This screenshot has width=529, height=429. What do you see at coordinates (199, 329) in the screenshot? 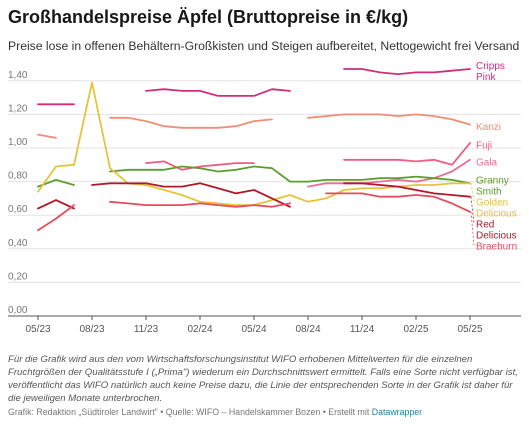
I see `x-tick-label: 02/24` at bounding box center [199, 329].